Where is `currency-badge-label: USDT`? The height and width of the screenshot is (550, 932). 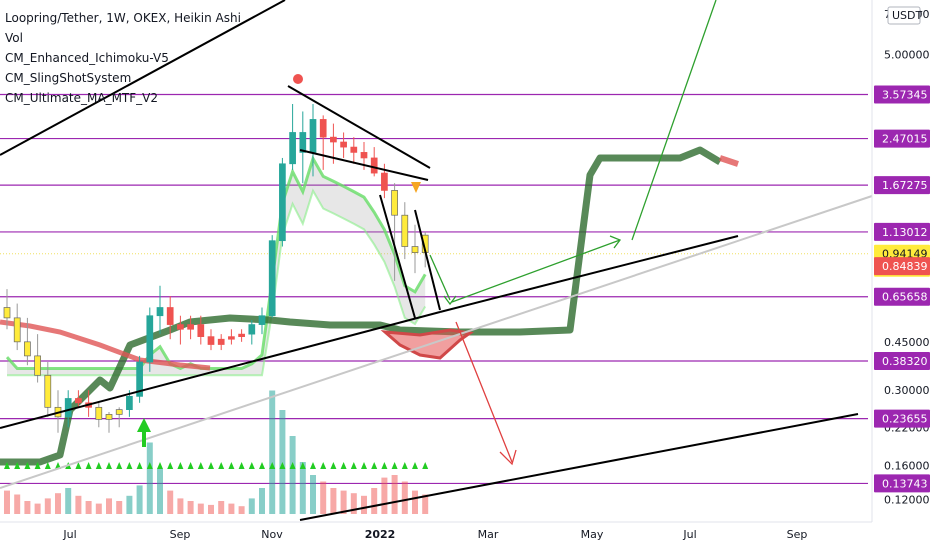 currency-badge-label: USDT is located at coordinates (907, 15).